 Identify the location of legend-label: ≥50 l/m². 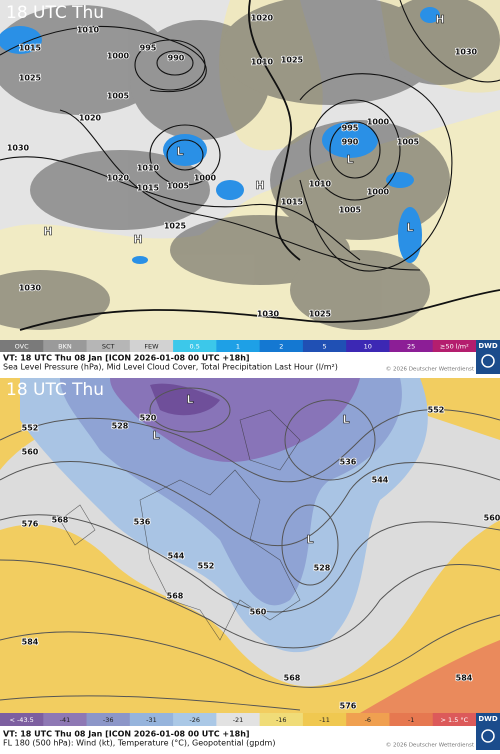
(454, 347).